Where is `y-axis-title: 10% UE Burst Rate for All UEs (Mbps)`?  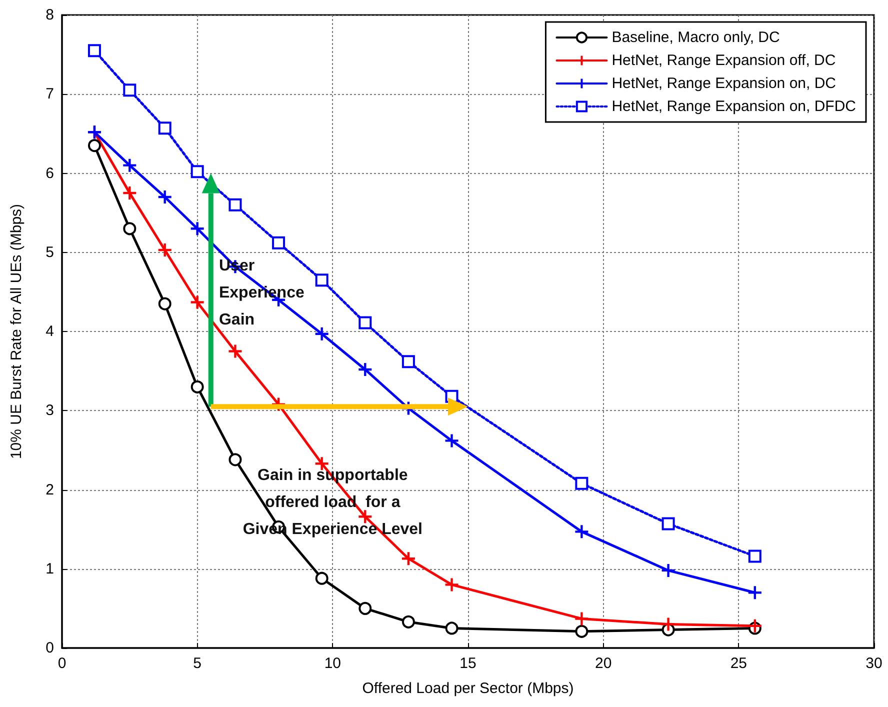 y-axis-title: 10% UE Burst Rate for All UEs (Mbps) is located at coordinates (16, 332).